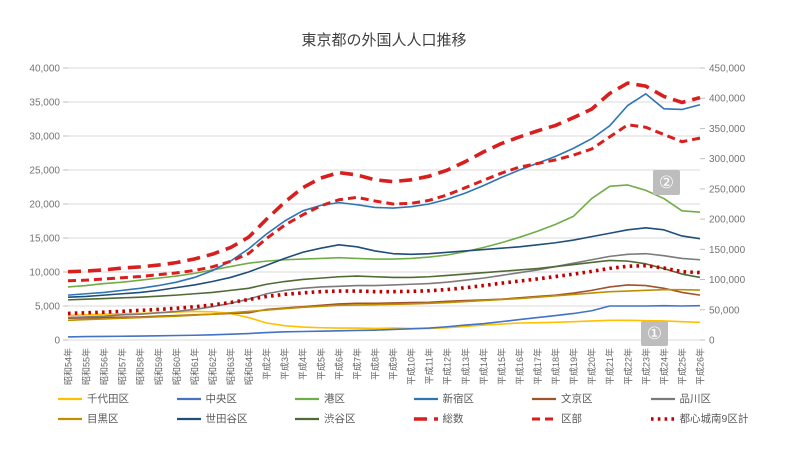 Image resolution: width=800 pixels, height=450 pixels. Describe the element at coordinates (57, 341) in the screenshot. I see `left-axis-label: 0` at that location.